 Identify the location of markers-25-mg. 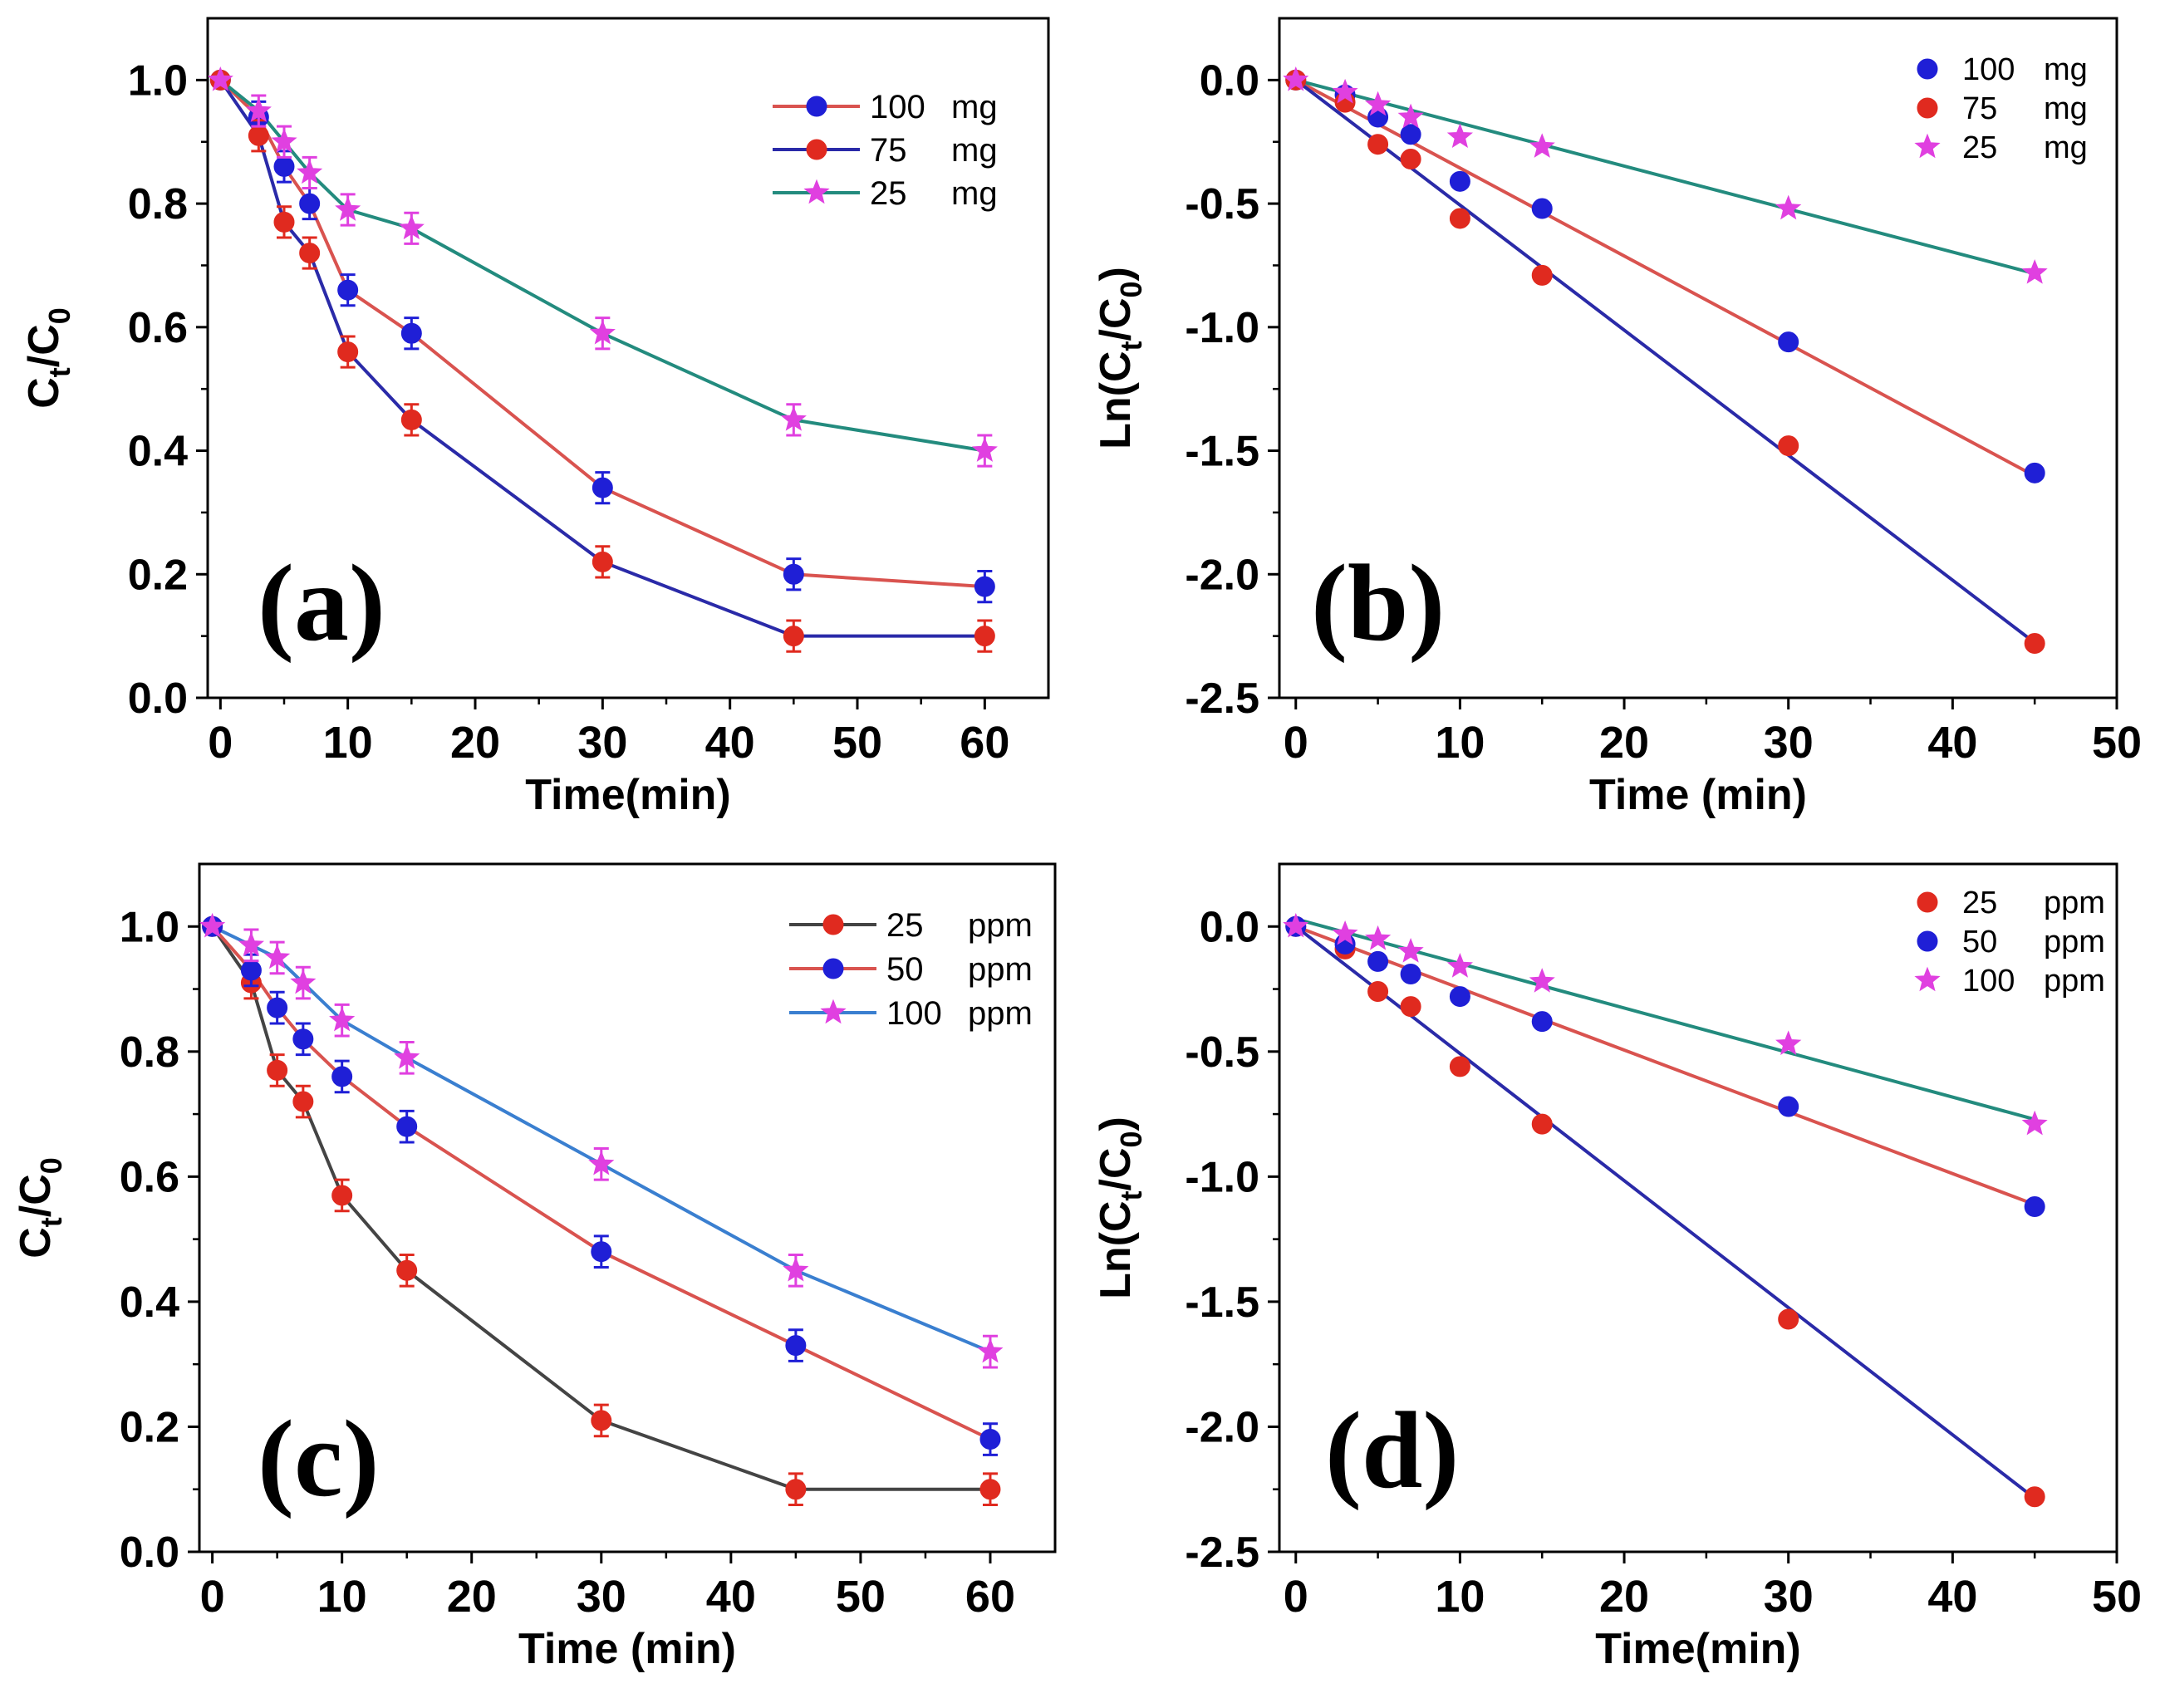
(1665, 175).